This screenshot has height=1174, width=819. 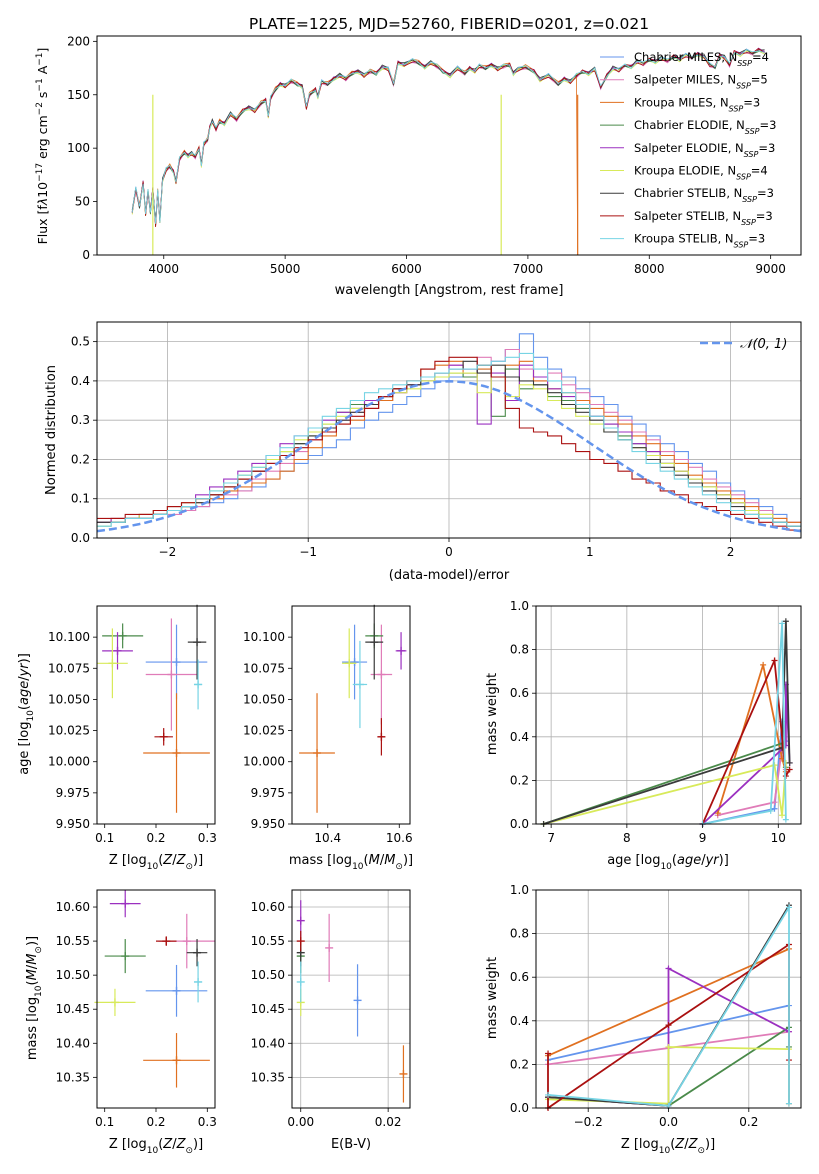 I want to click on mass-vs-Z-point-chabrier-stelib, so click(x=197, y=953).